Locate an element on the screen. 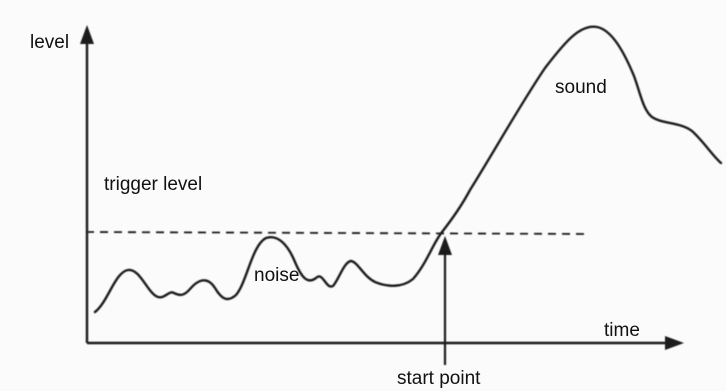 Image resolution: width=726 pixels, height=391 pixels. x-axis-label: time is located at coordinates (622, 330).